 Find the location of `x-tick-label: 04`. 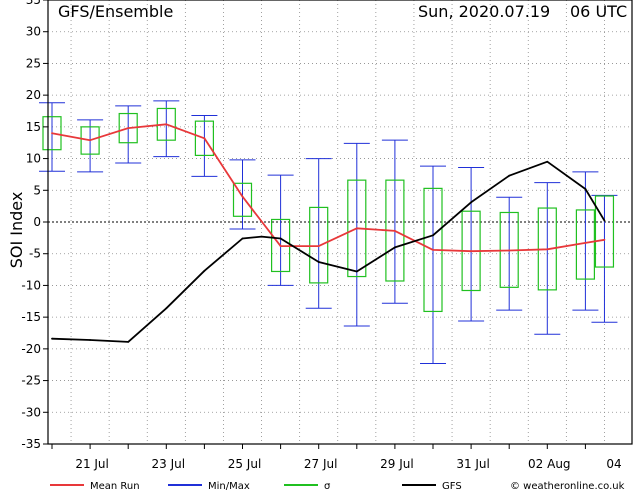

x-tick-label: 04 is located at coordinates (613, 464).